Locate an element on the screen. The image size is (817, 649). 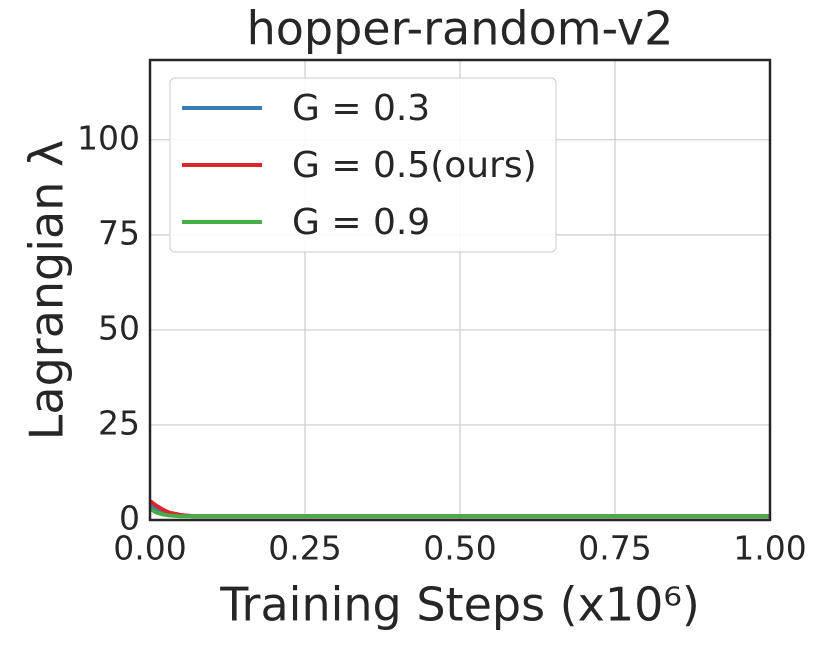
x-axis-label: Training Steps (x10⁶) is located at coordinates (459, 605).